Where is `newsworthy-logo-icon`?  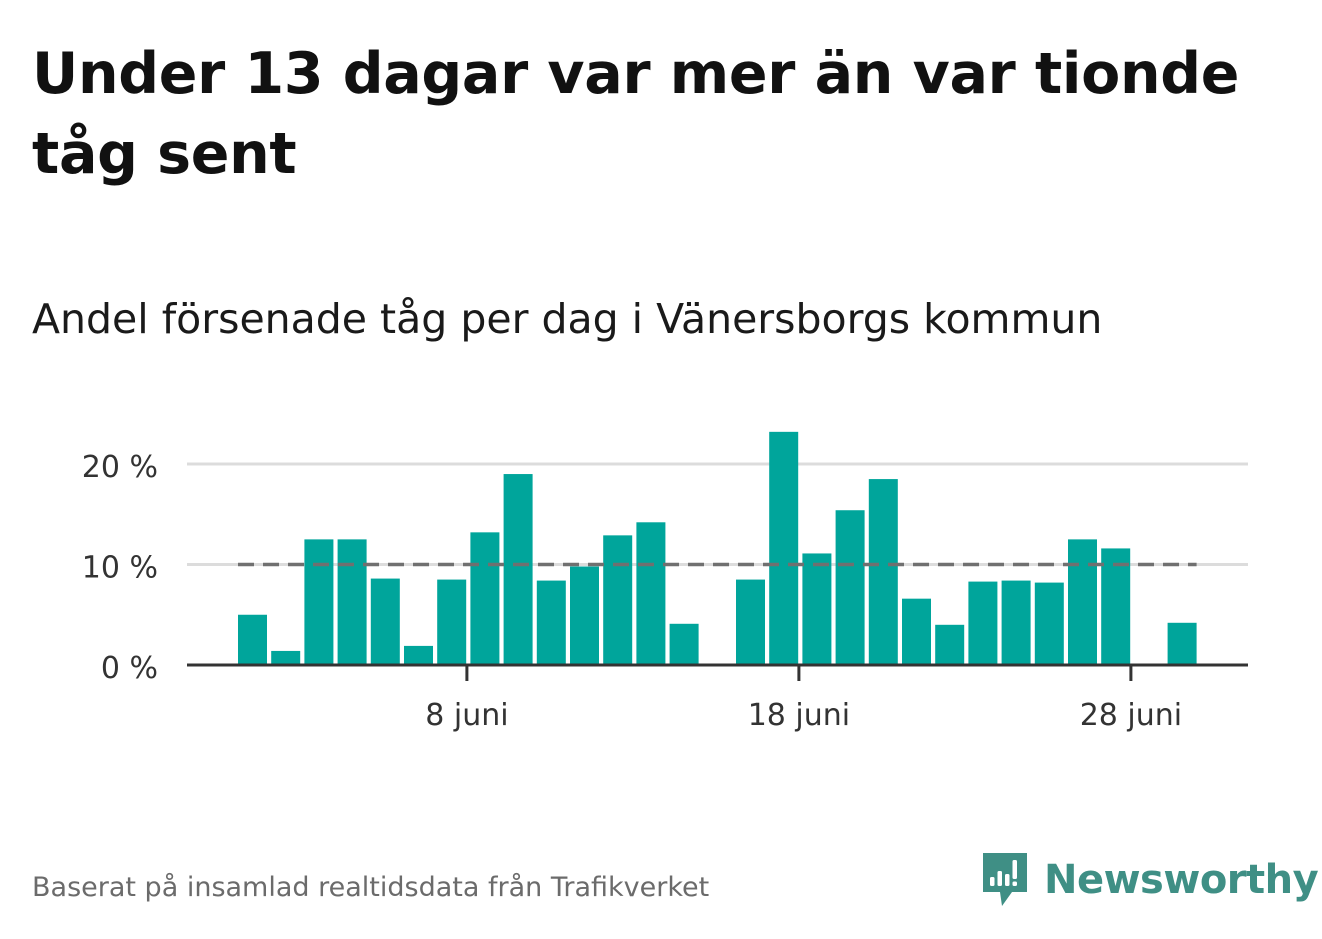 newsworthy-logo-icon is located at coordinates (1005, 879).